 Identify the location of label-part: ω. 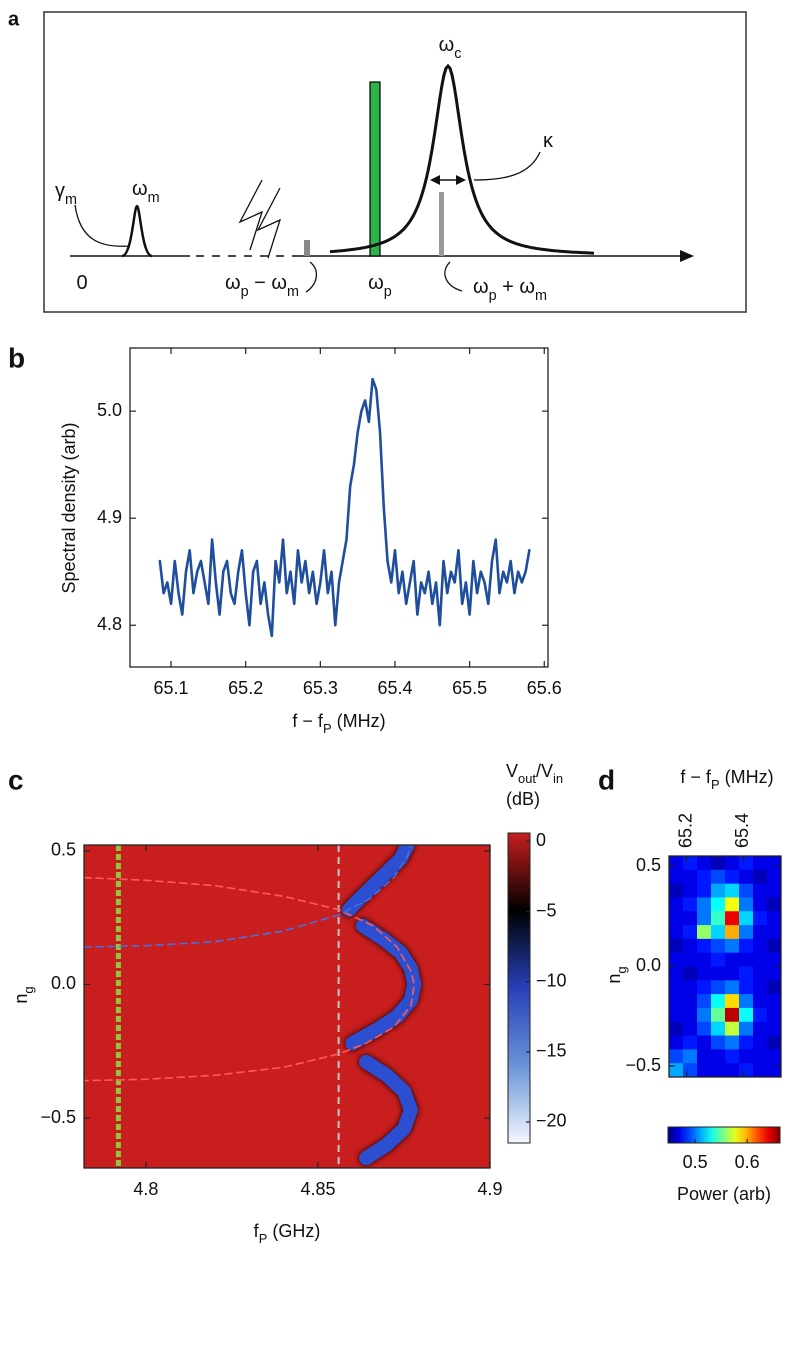
(447, 45).